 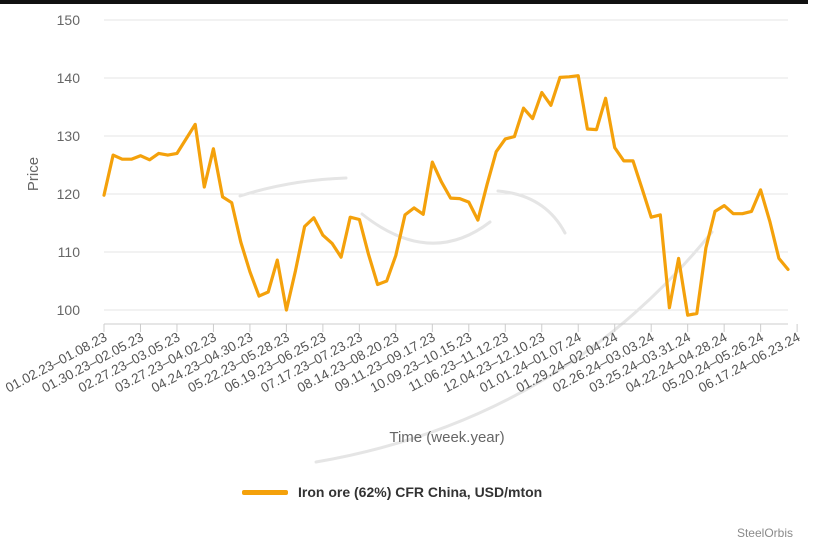 I want to click on top-border, so click(x=404, y=2).